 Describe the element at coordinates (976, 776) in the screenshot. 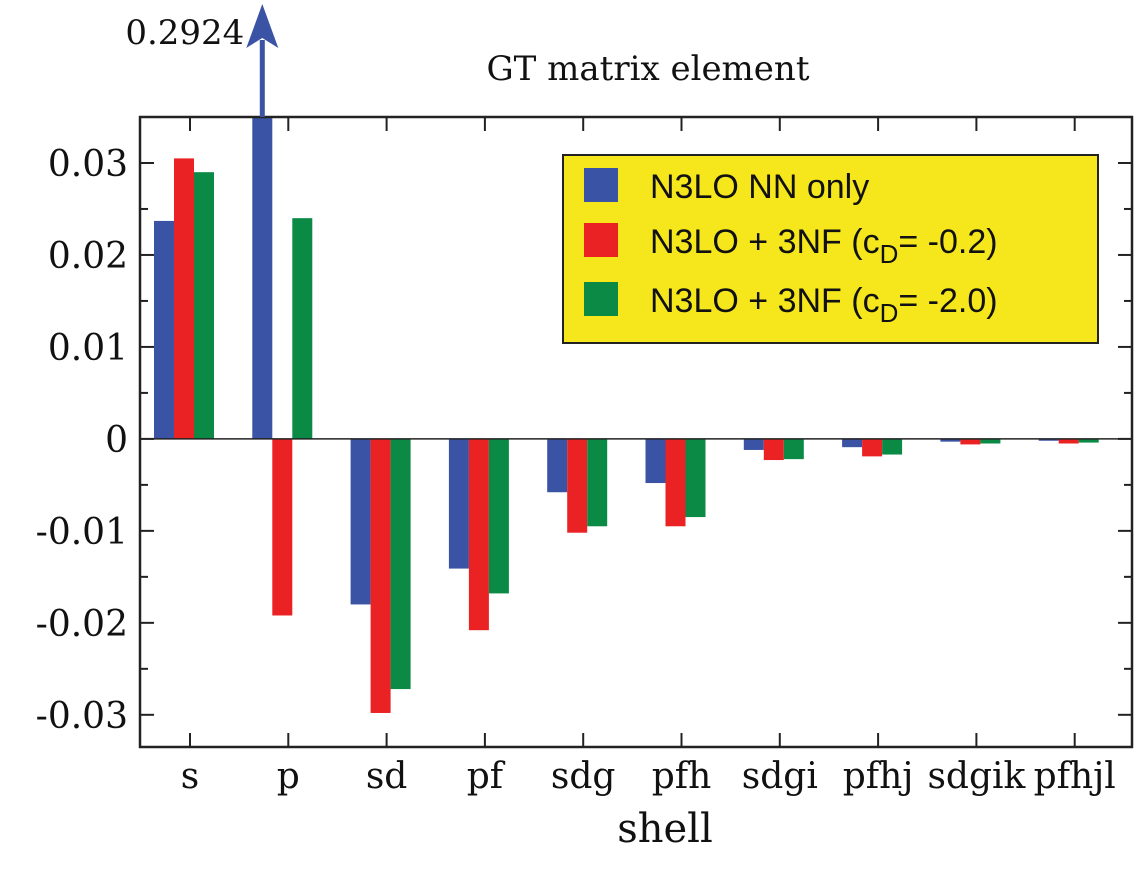

I see `x-tick-label-sdgik: sdgik` at that location.